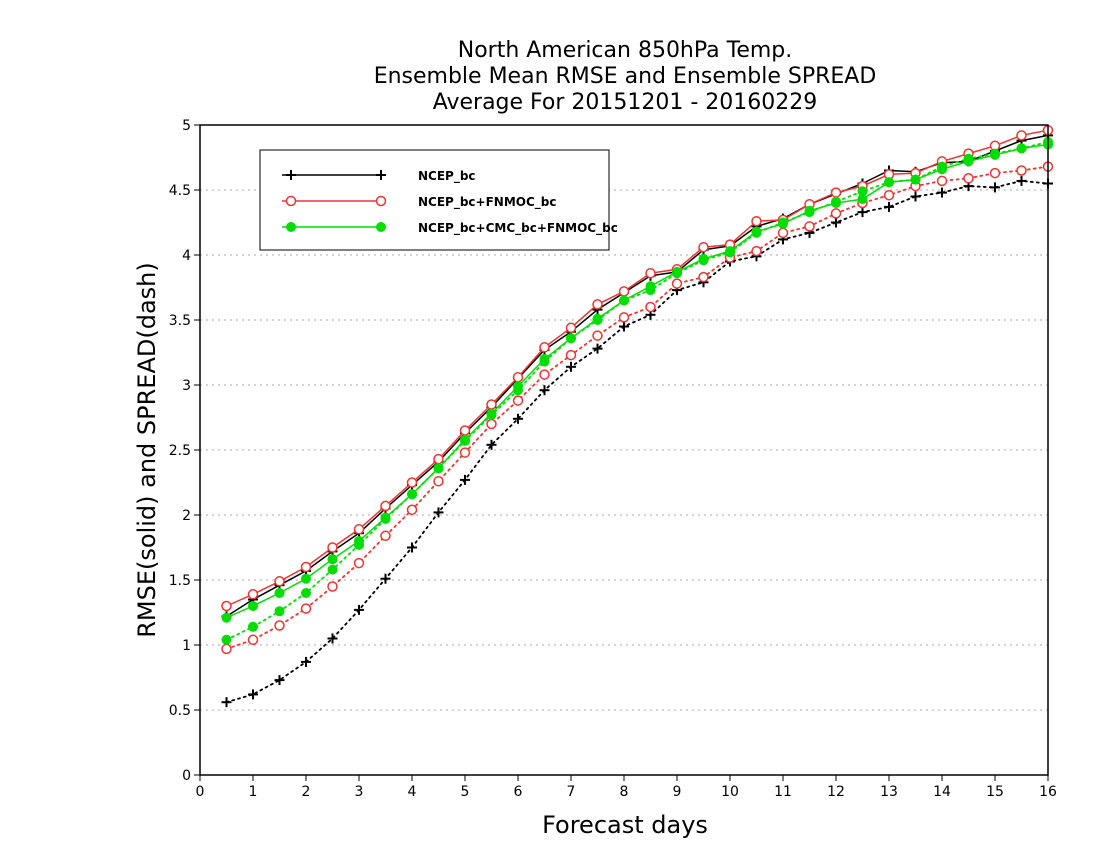  What do you see at coordinates (995, 792) in the screenshot?
I see `x-tick-label: 15` at bounding box center [995, 792].